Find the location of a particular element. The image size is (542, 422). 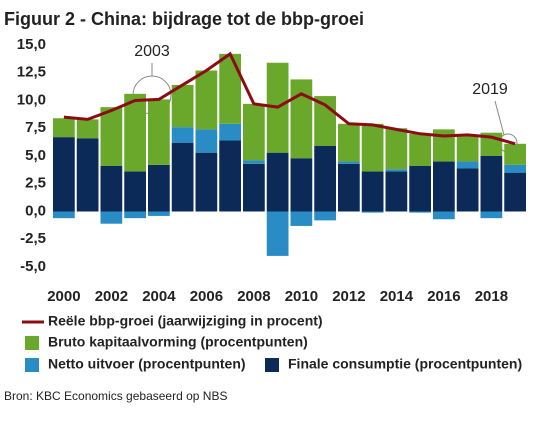

x-tick-label: 2012 is located at coordinates (348, 296).